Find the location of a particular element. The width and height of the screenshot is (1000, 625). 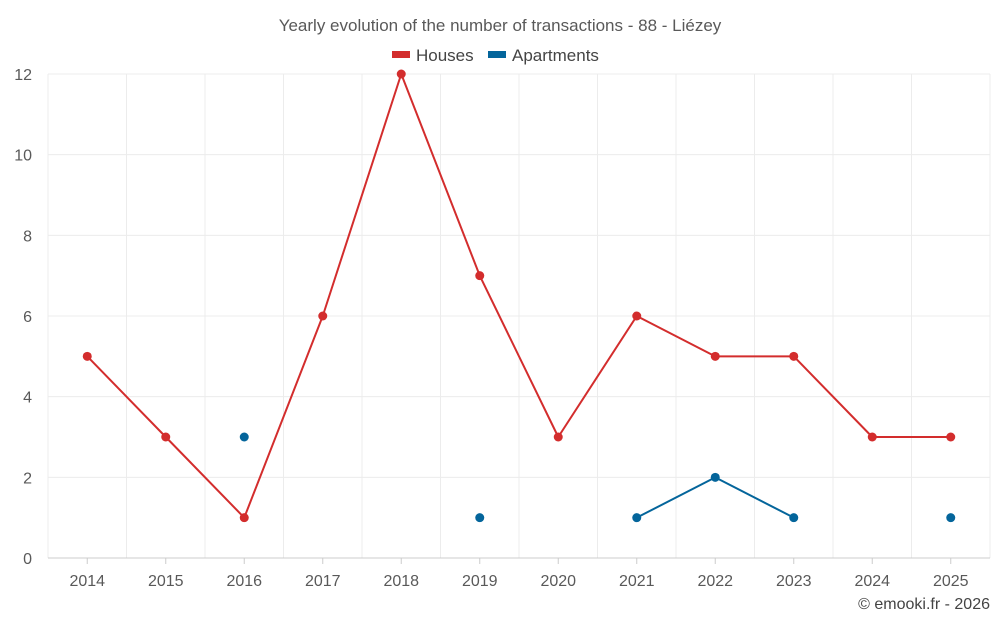

x-tick-label: 2015 is located at coordinates (166, 581).